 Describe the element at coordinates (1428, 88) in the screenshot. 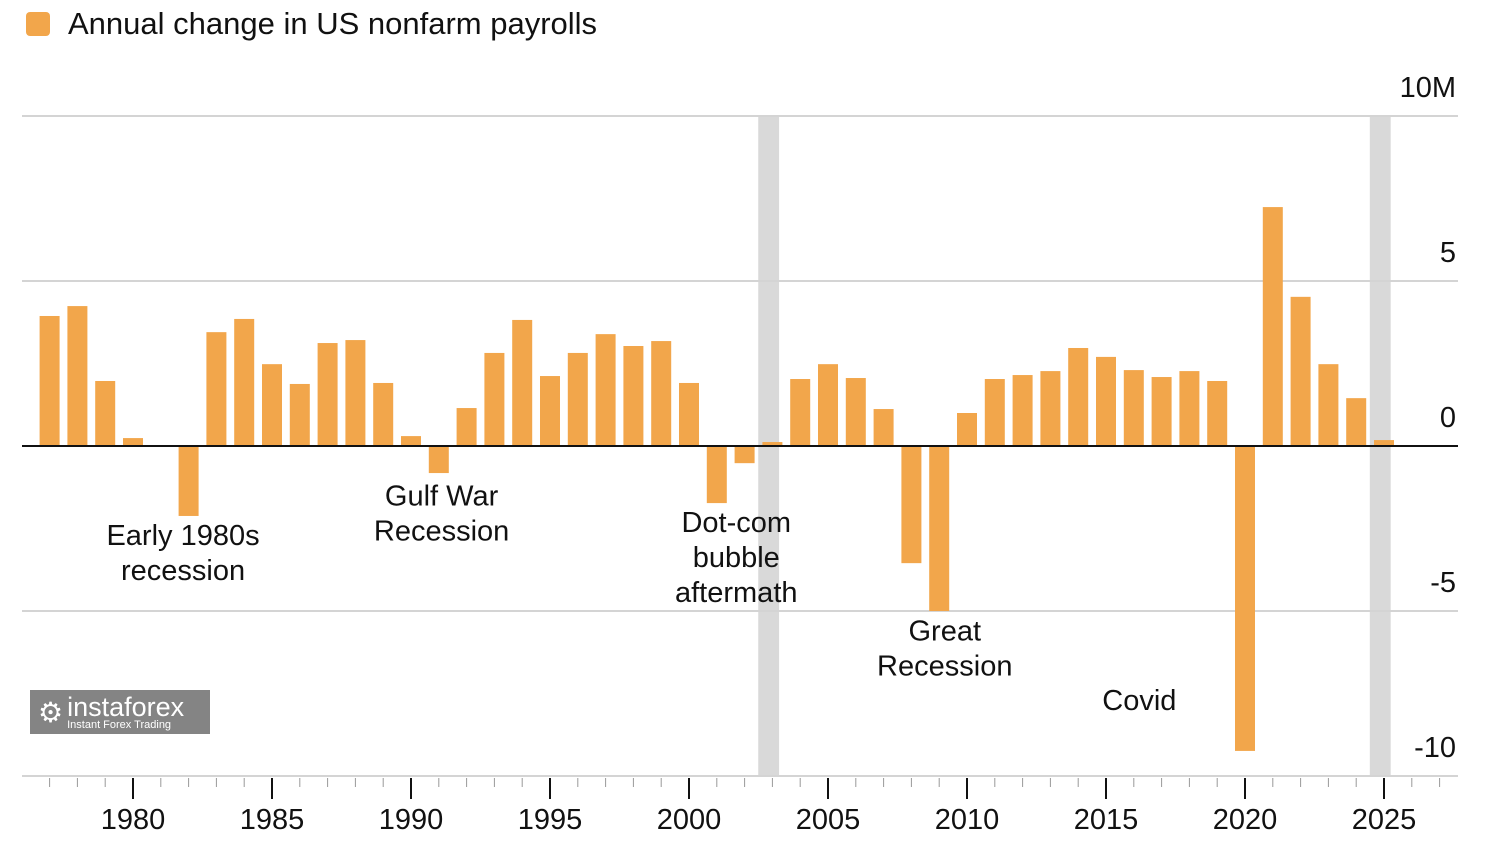

I see `y-tick-label: 10M` at that location.